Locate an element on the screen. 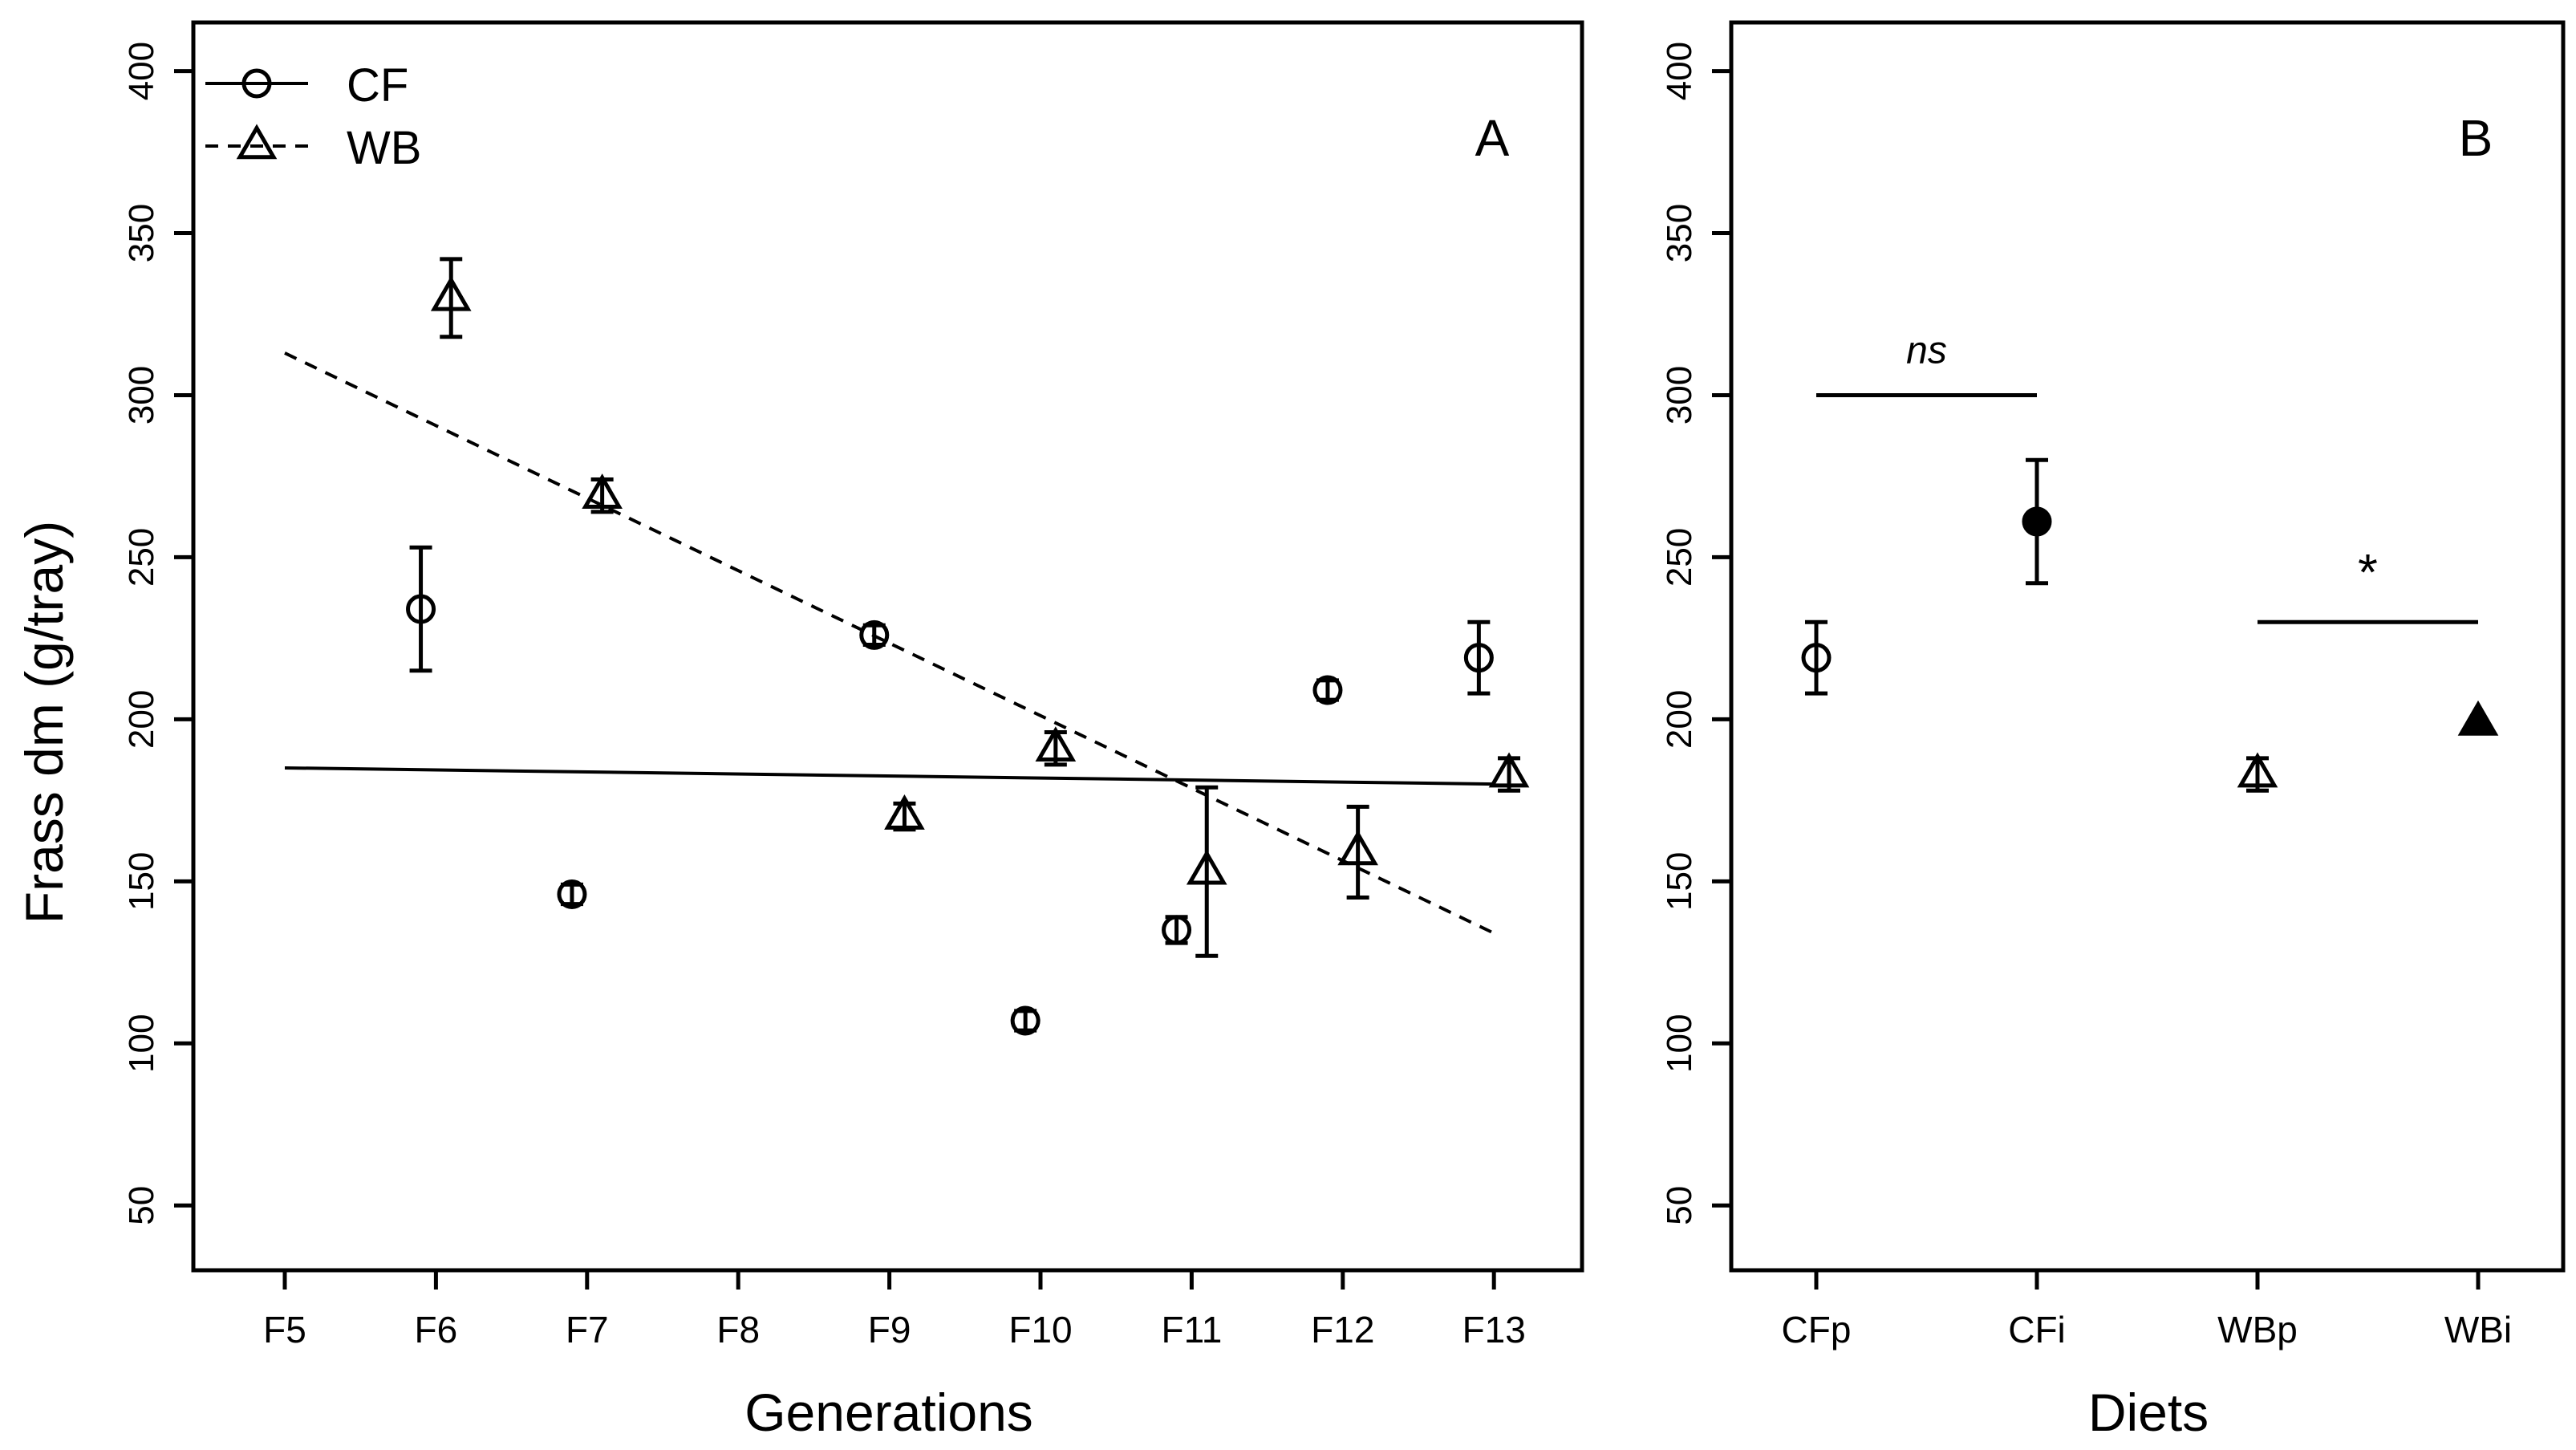 This screenshot has height=1450, width=2576. panel-b-x-axis-title: Diets is located at coordinates (2148, 1412).